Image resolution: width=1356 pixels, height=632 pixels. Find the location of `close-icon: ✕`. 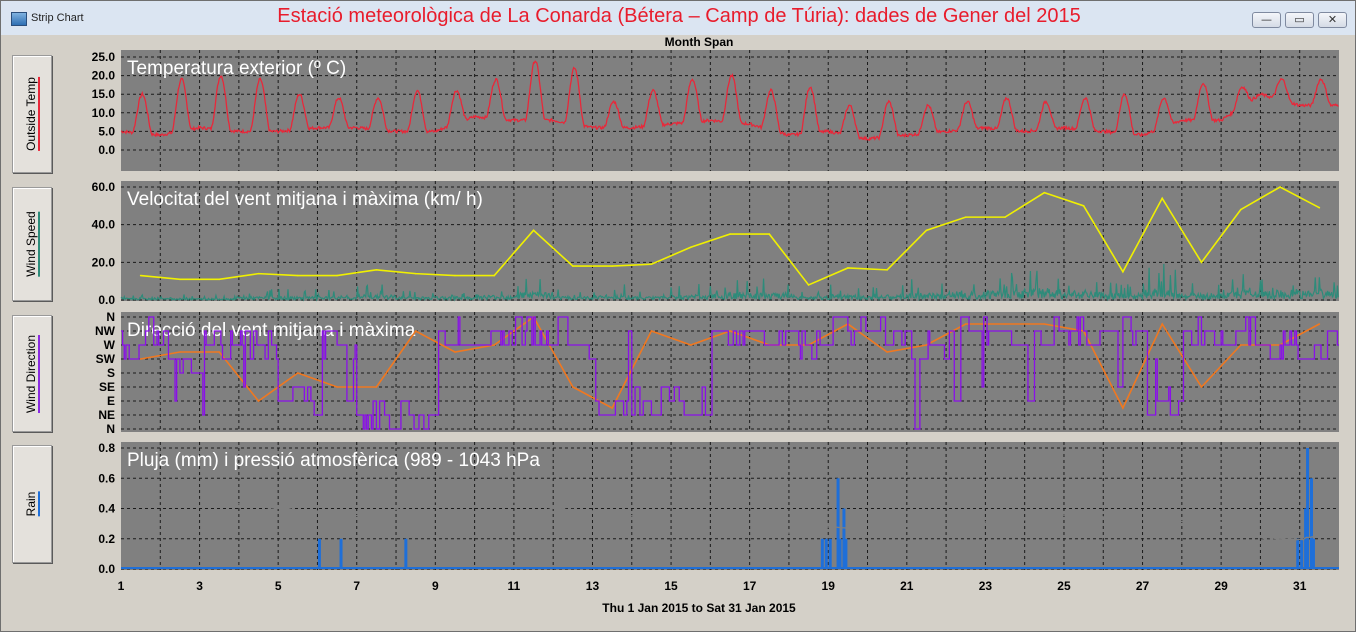

close-icon: ✕ is located at coordinates (1332, 19).